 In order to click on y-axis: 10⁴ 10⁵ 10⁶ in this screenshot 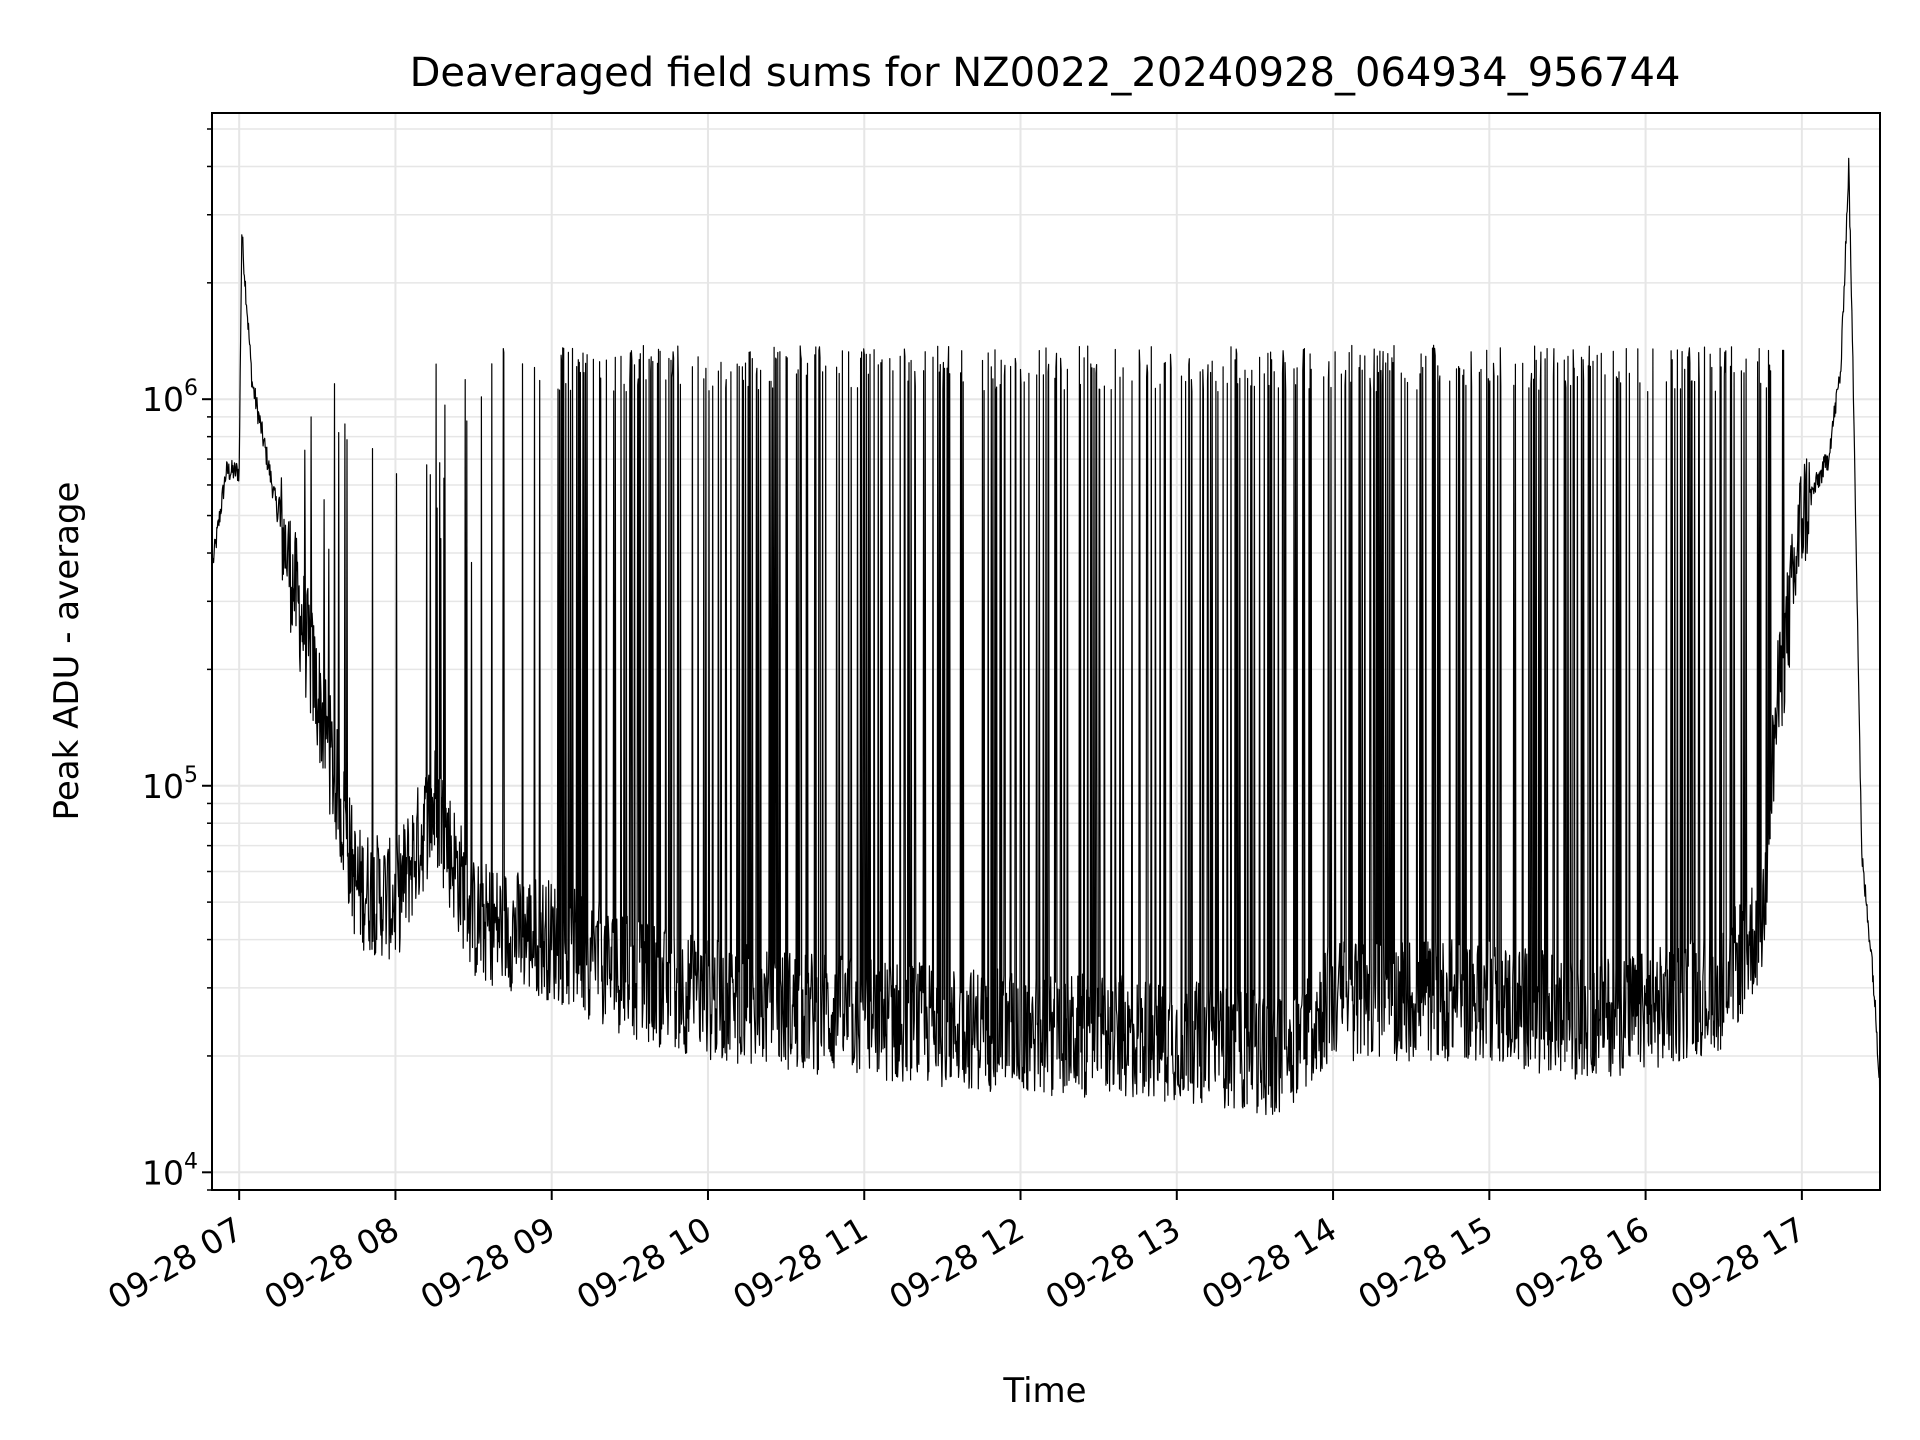, I will do `click(177, 660)`.